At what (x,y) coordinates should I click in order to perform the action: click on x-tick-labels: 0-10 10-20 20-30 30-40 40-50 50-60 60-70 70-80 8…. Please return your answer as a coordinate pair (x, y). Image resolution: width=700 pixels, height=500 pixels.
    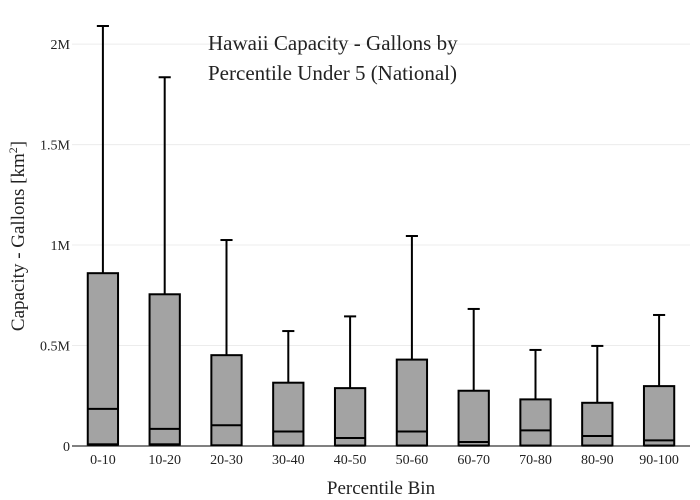
    Looking at the image, I should click on (384, 460).